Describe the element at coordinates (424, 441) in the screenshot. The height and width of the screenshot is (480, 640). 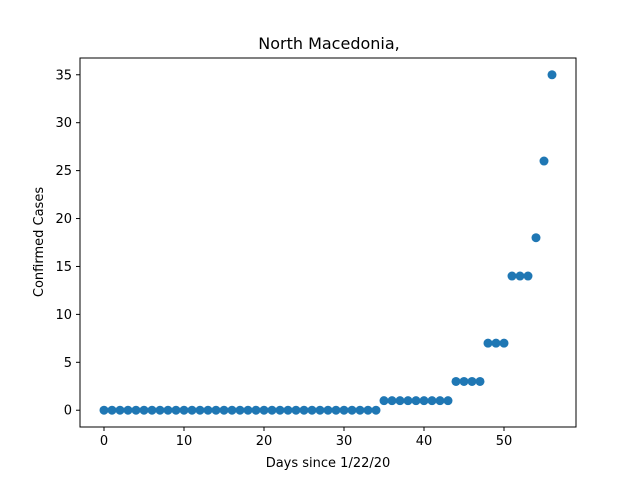
I see `x-tick-label: 40` at that location.